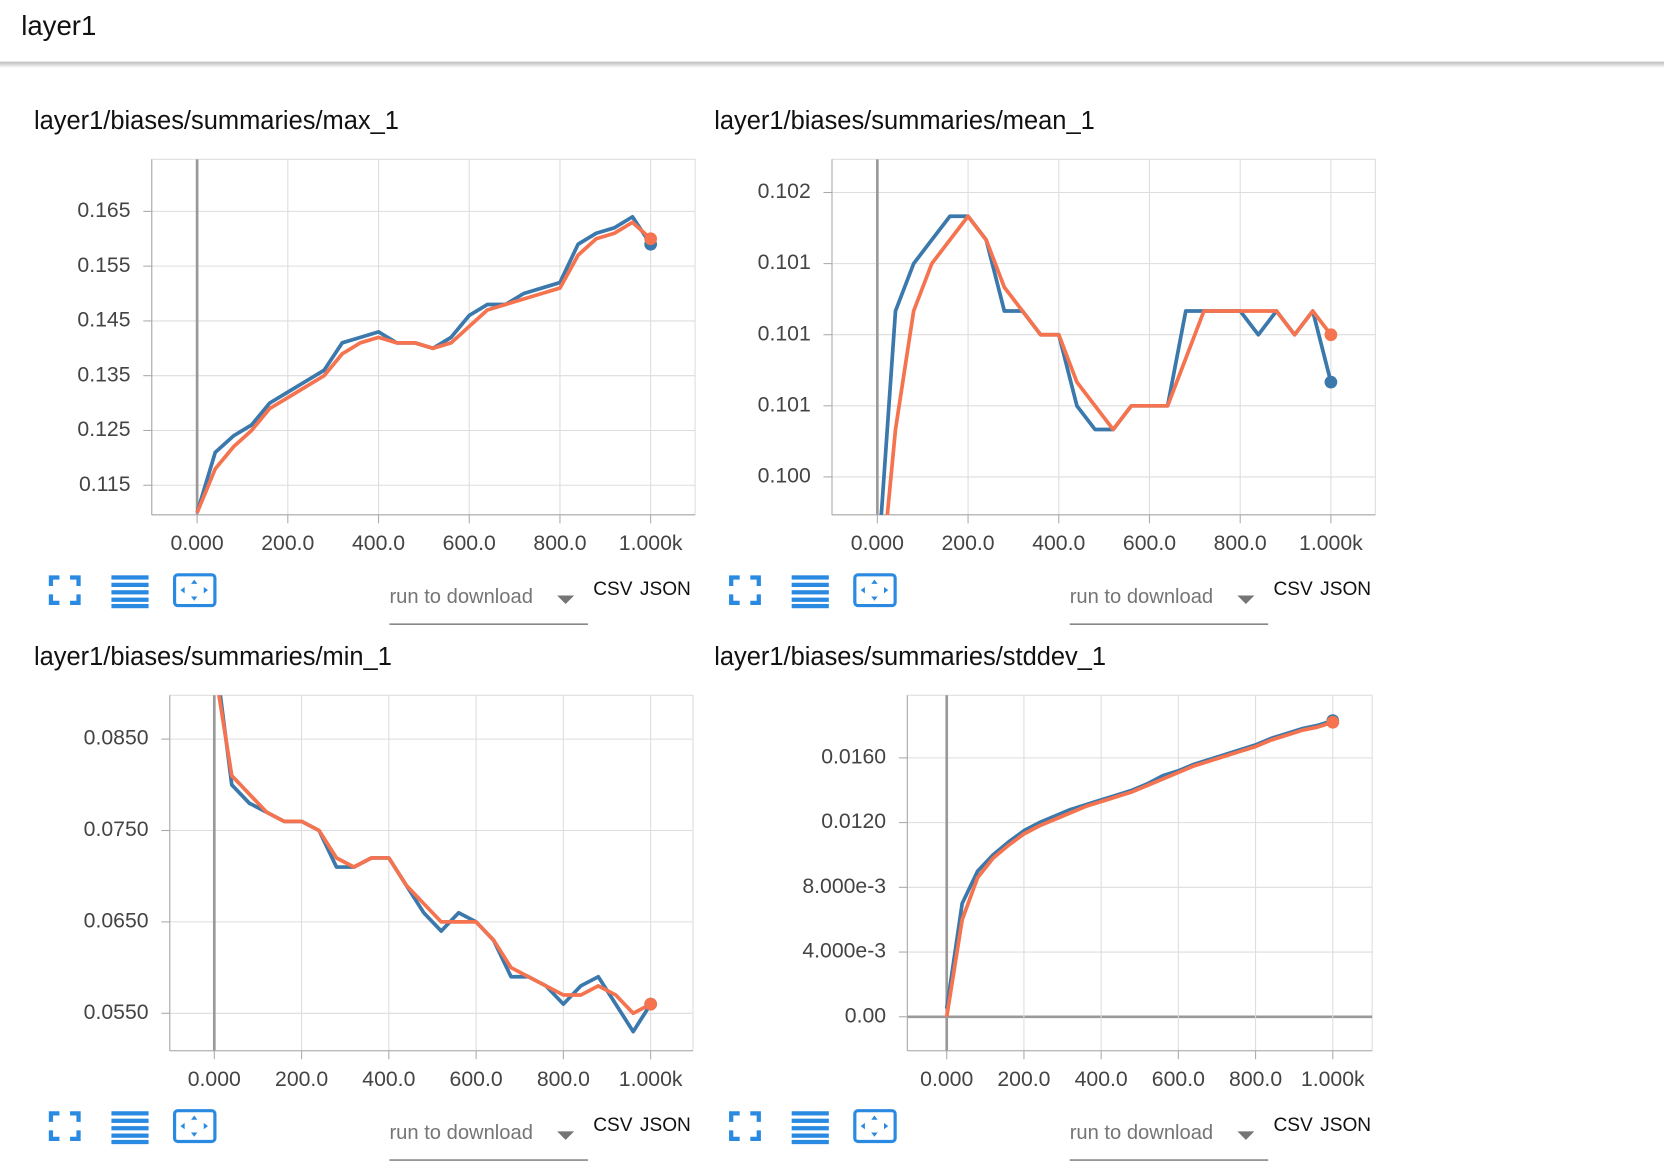  What do you see at coordinates (116, 829) in the screenshot?
I see `y-tick-label: 0.0750` at bounding box center [116, 829].